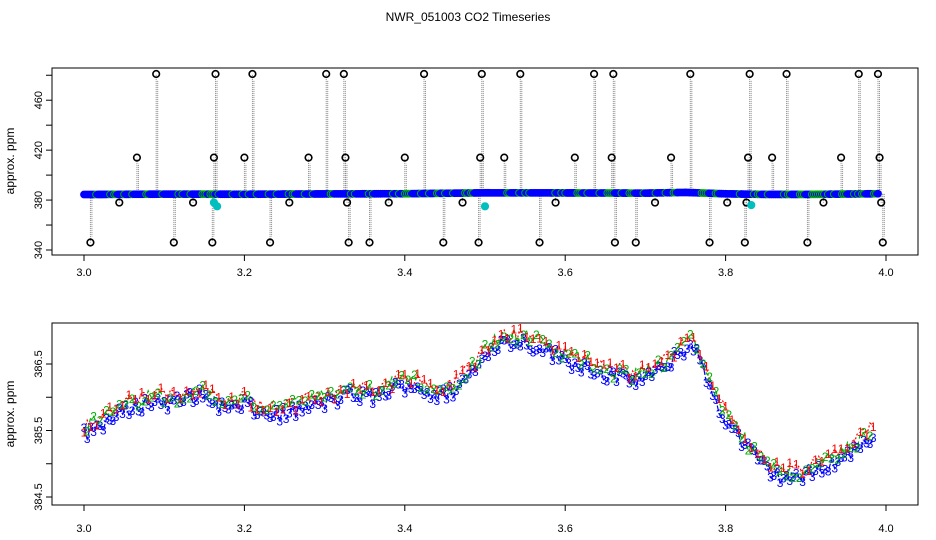 The width and height of the screenshot is (936, 540). I want to click on y-tick-label: 340, so click(39, 250).